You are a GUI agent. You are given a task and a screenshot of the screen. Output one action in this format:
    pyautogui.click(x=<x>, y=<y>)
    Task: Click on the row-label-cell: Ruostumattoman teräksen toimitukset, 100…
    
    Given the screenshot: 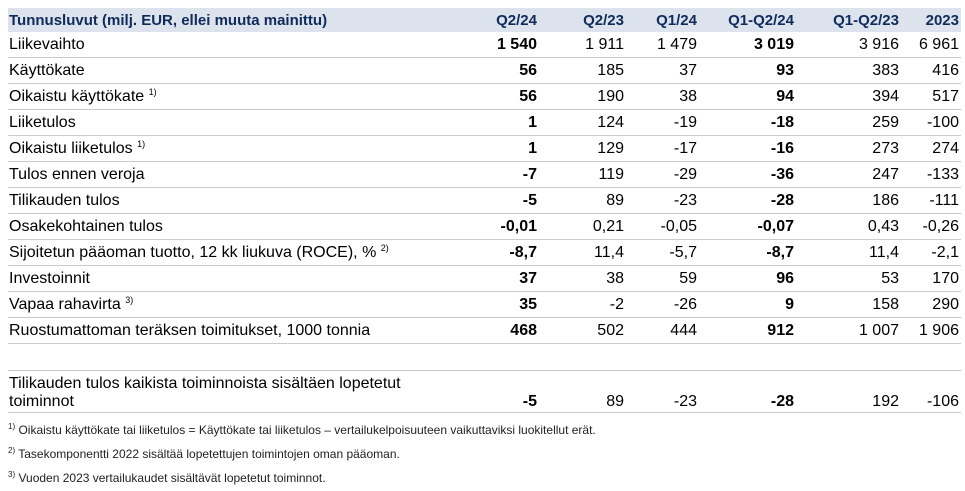 What is the action you would take?
    pyautogui.click(x=233, y=330)
    